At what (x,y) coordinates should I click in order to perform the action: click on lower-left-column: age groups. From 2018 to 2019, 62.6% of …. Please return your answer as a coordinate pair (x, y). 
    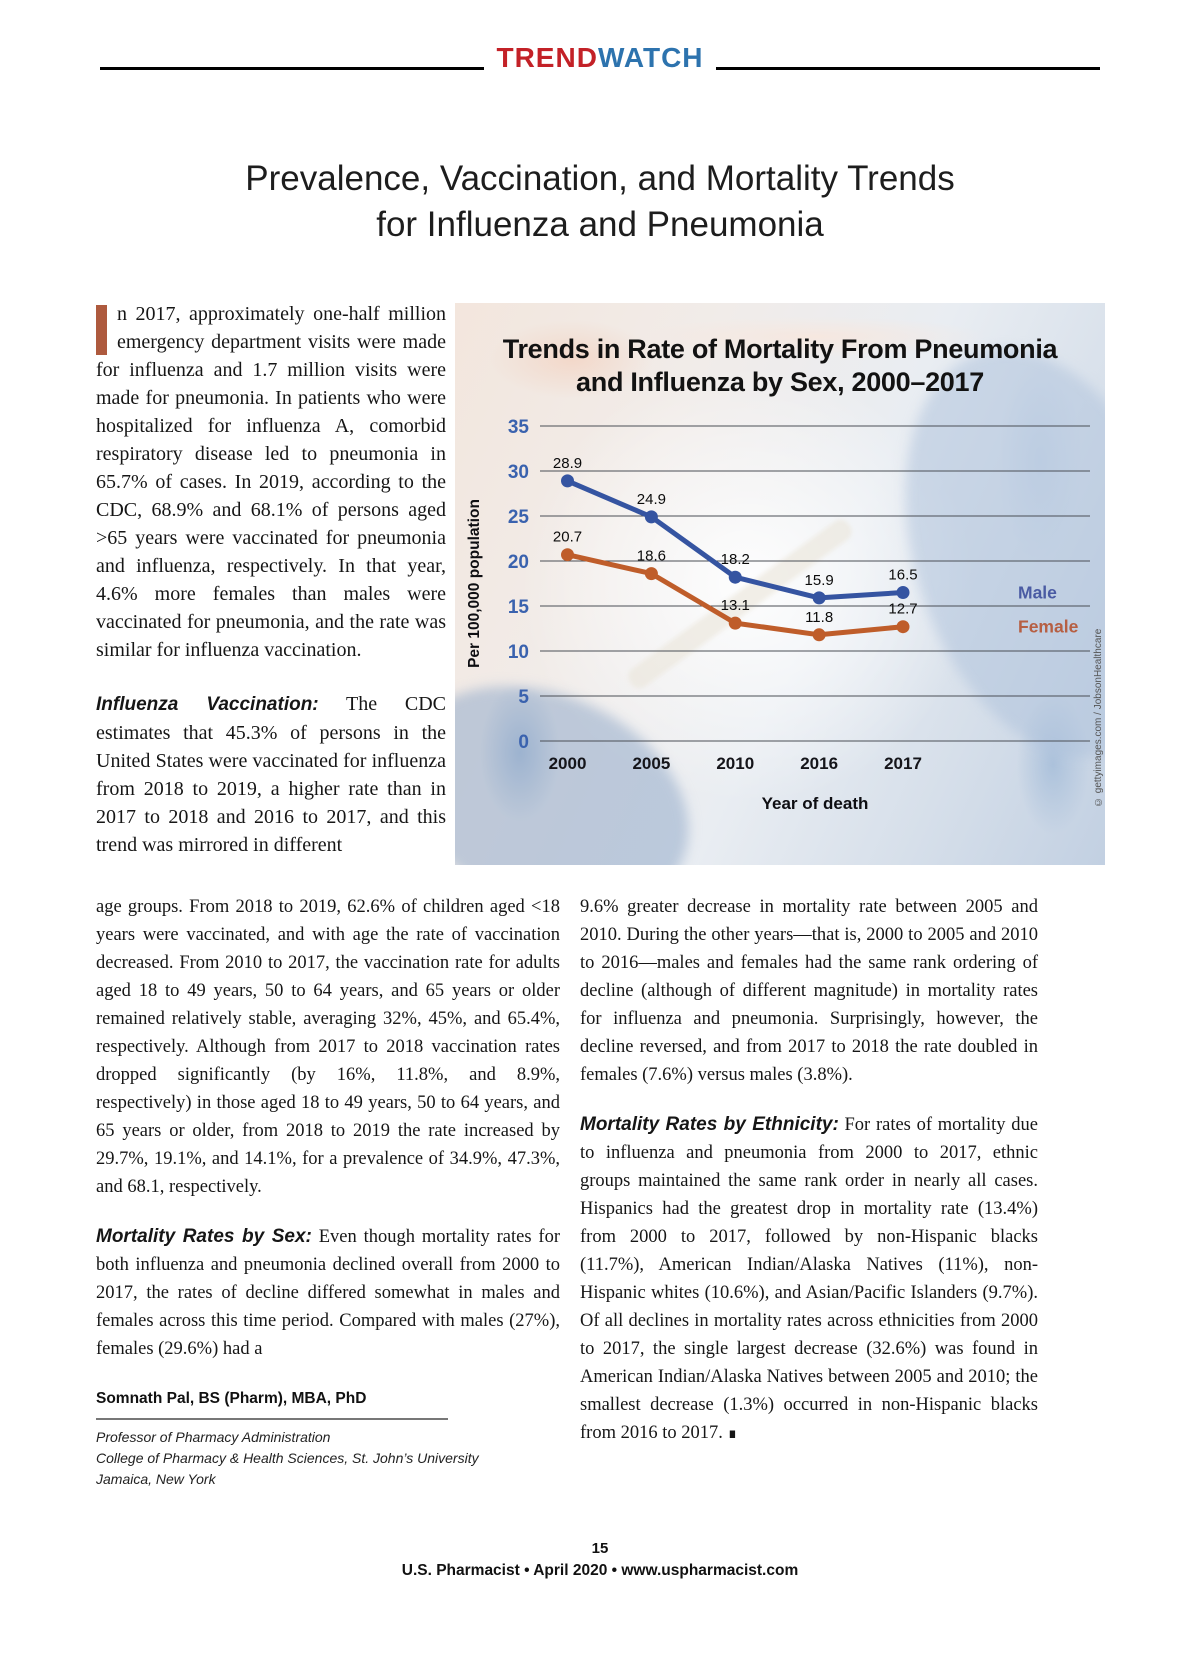
    Looking at the image, I should click on (328, 1191).